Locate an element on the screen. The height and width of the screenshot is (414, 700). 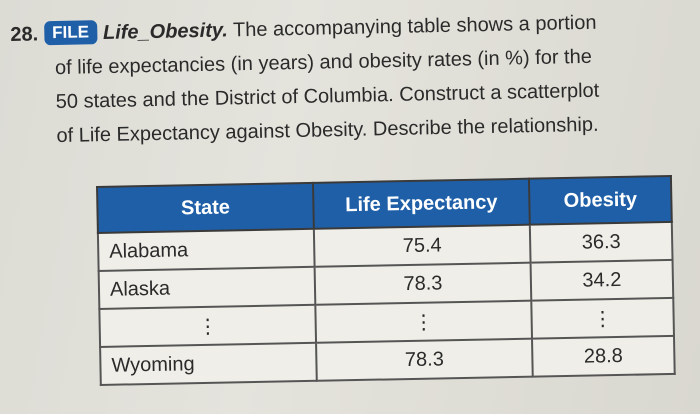
file-name: Life_Obesity. is located at coordinates (165, 32).